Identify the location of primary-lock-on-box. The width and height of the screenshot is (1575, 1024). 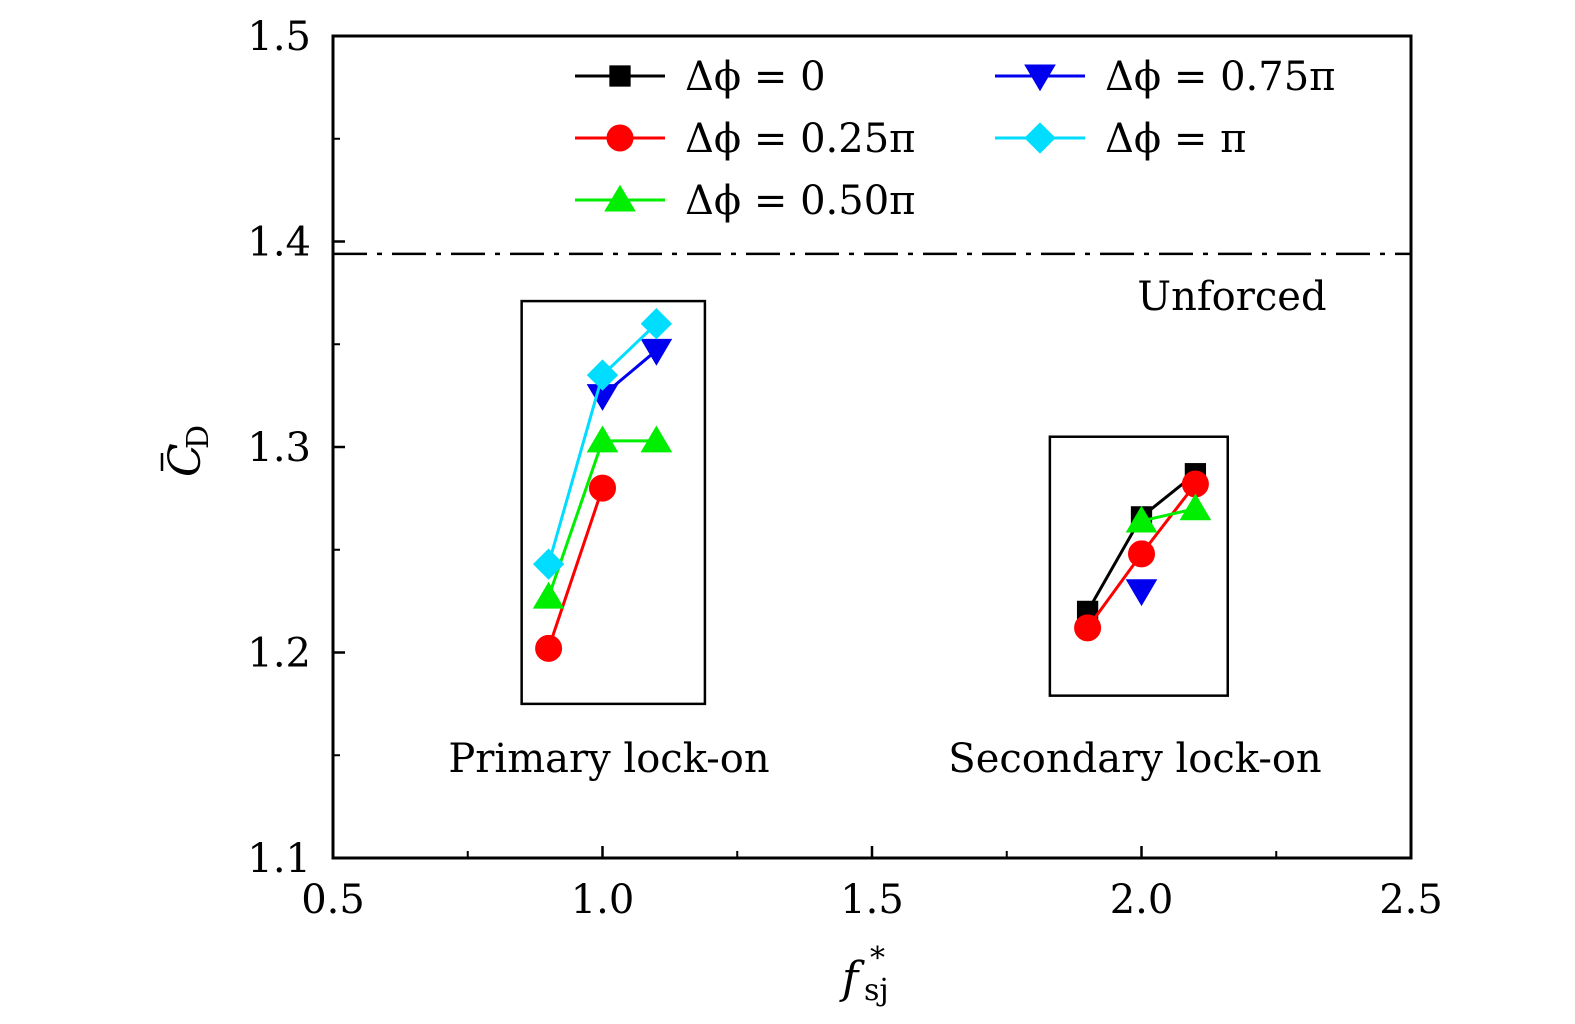
(613, 502).